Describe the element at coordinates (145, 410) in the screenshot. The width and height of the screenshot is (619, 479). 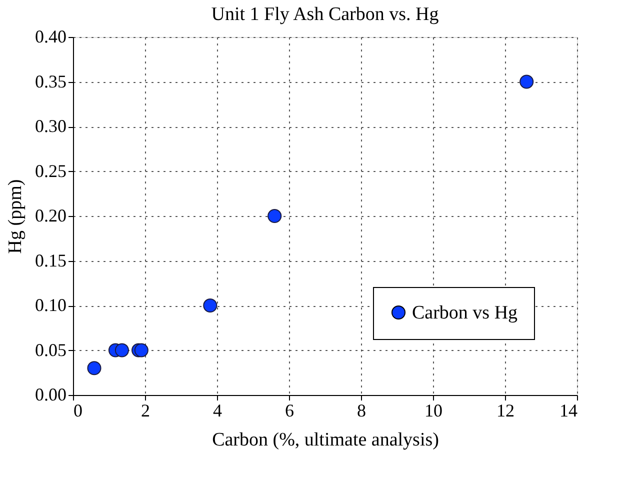
I see `x-tick-label: 2` at that location.